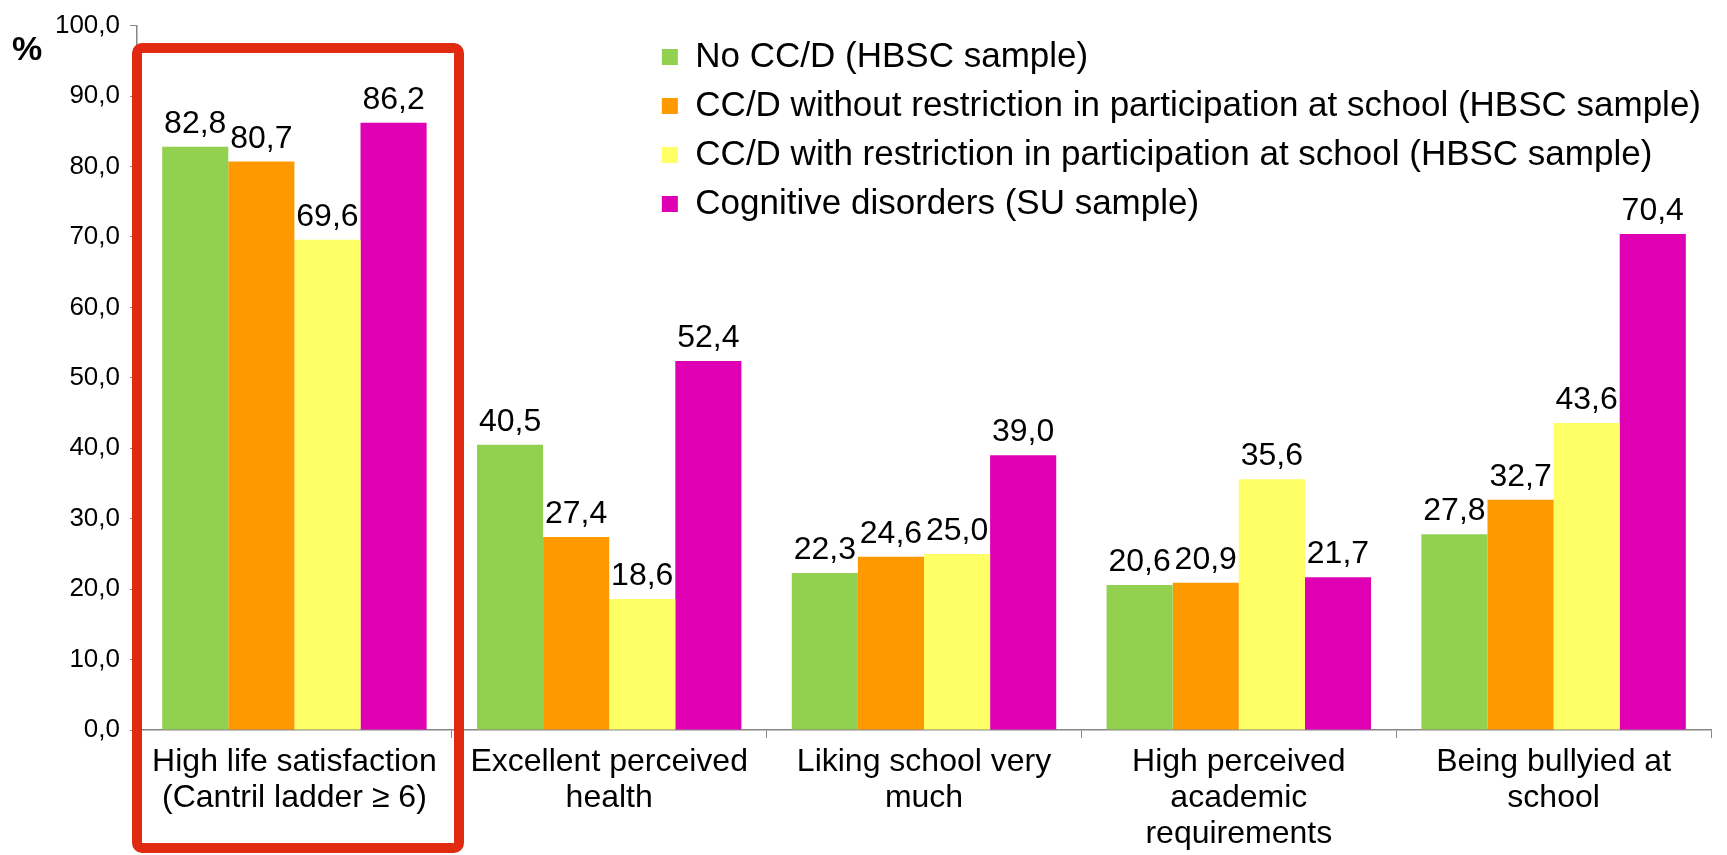  What do you see at coordinates (576, 511) in the screenshot?
I see `data-label: 27,4` at bounding box center [576, 511].